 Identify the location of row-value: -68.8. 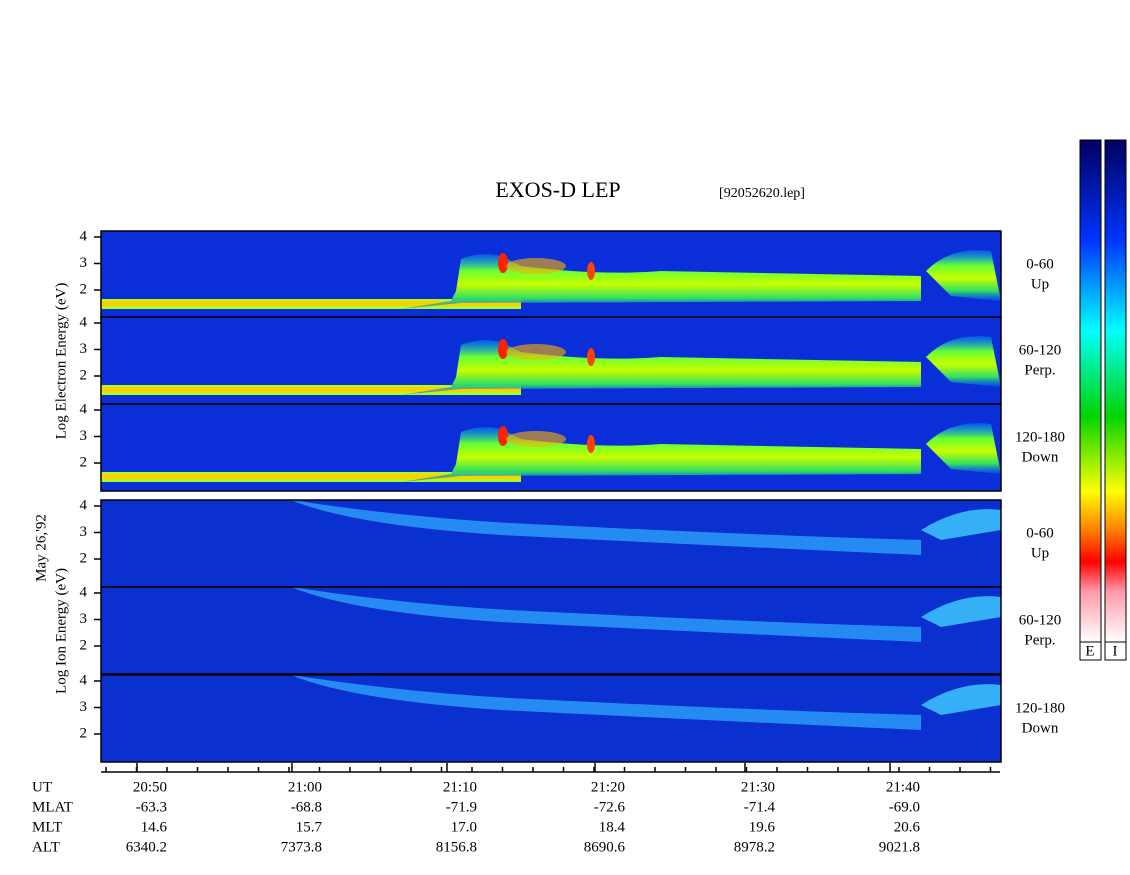
(306, 807).